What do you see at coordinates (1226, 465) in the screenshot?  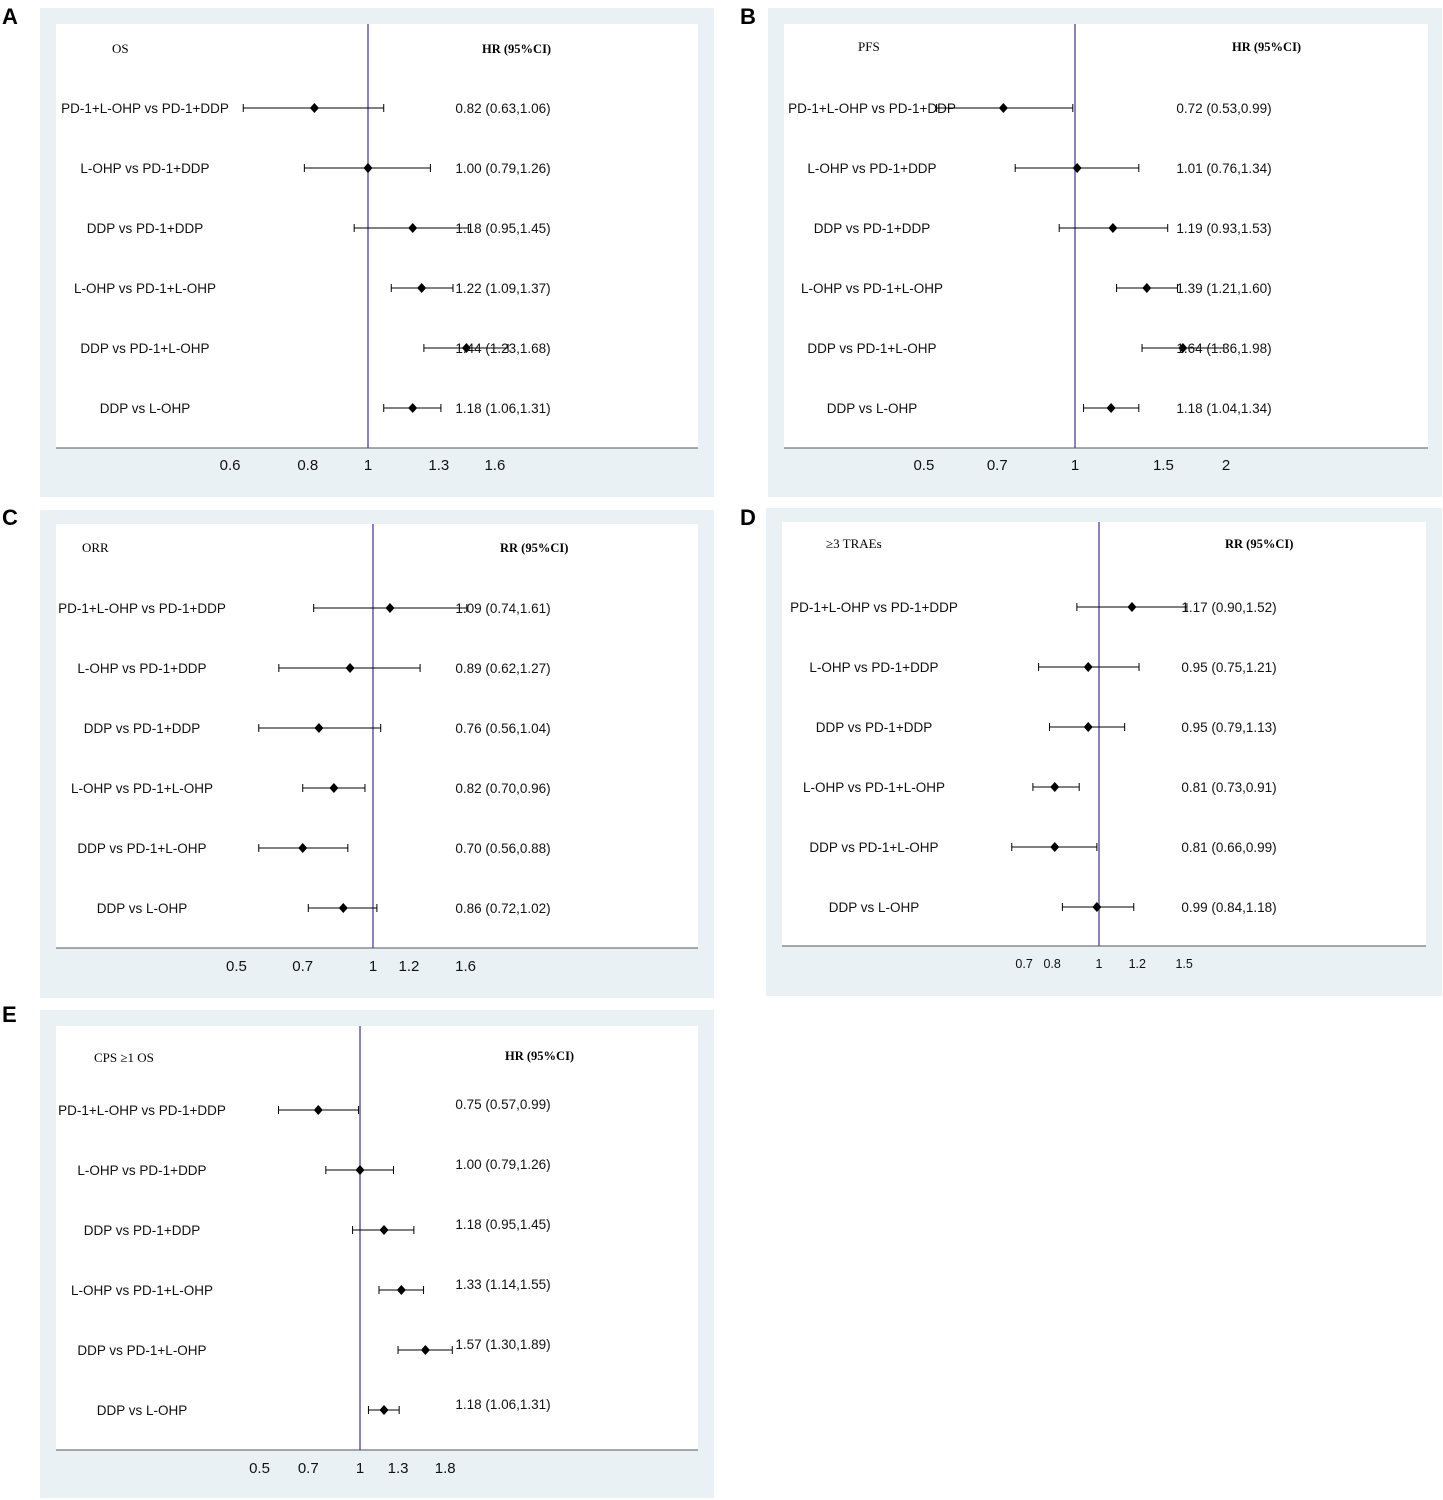 I see `x-tick-label: 2` at bounding box center [1226, 465].